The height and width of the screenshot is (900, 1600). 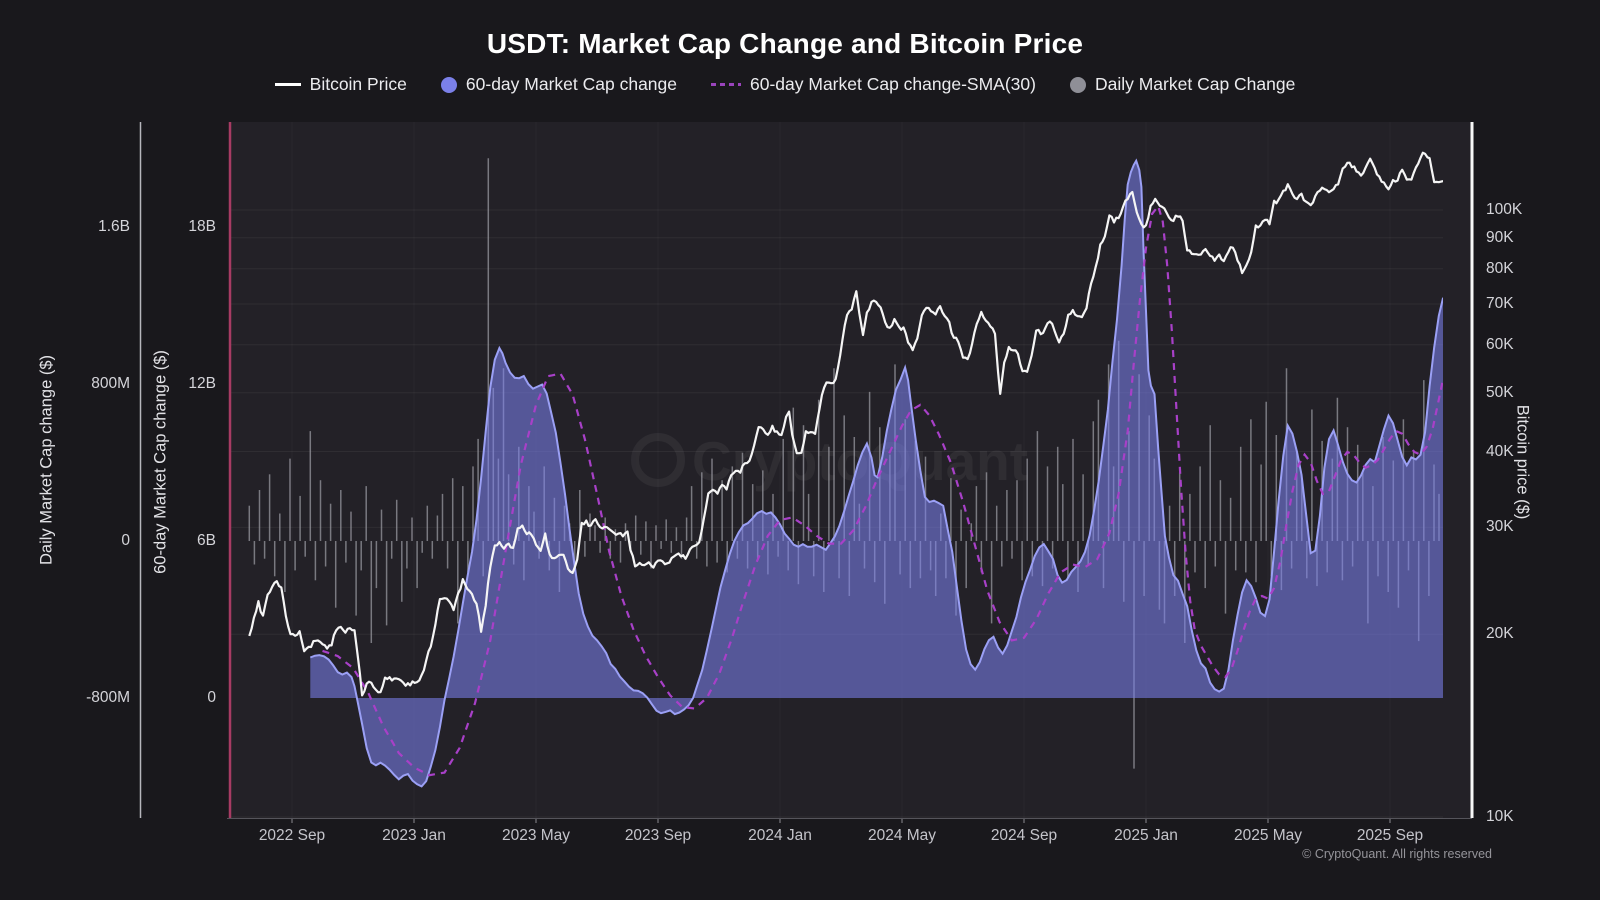 What do you see at coordinates (1024, 835) in the screenshot?
I see `x-axis-tick-label: 2024 Sep` at bounding box center [1024, 835].